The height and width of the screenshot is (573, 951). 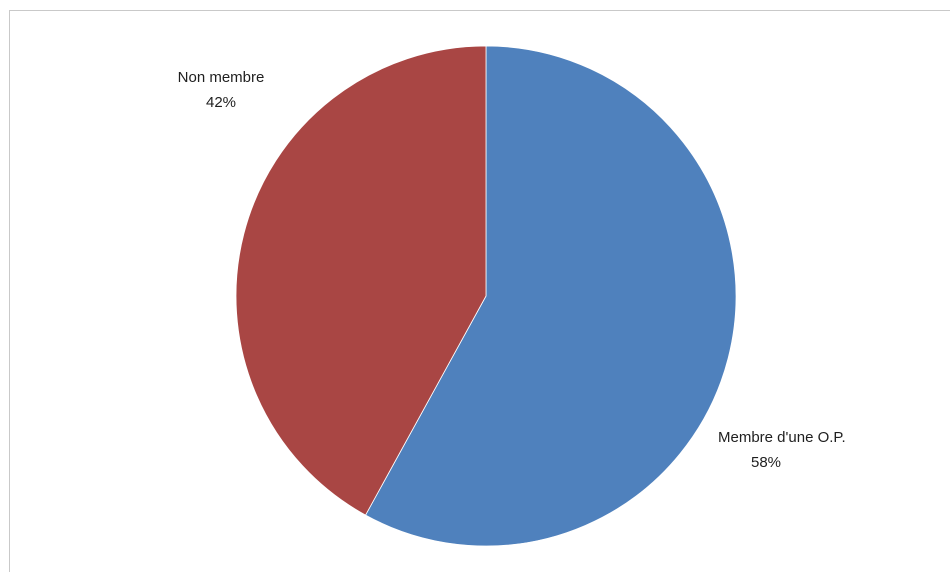 What do you see at coordinates (782, 437) in the screenshot?
I see `slice-label-membre-name: Membre d'une O.P.` at bounding box center [782, 437].